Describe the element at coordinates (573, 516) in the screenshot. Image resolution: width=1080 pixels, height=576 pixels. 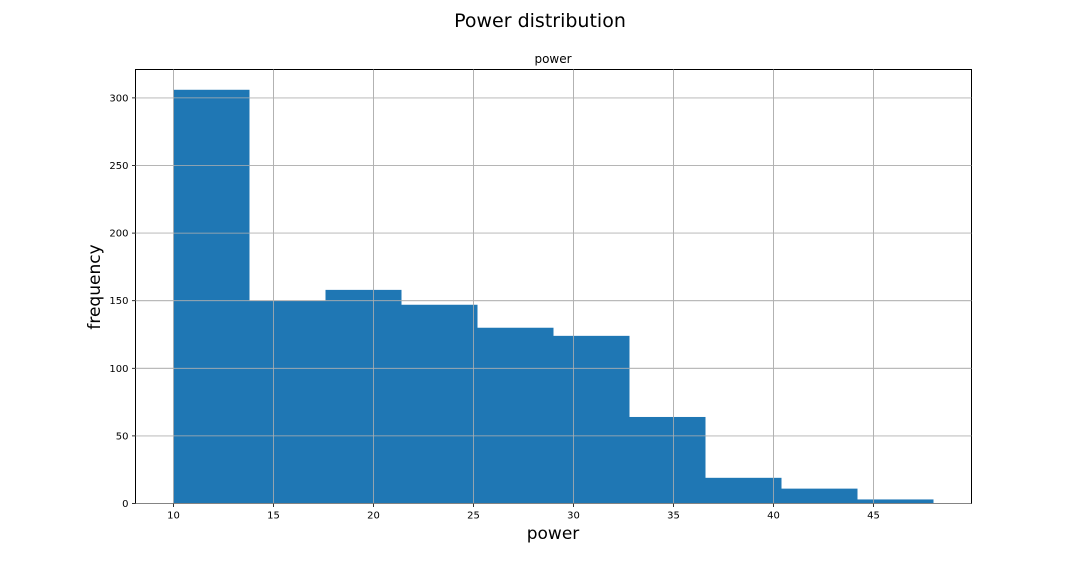
I see `x-tick-label: 30` at that location.